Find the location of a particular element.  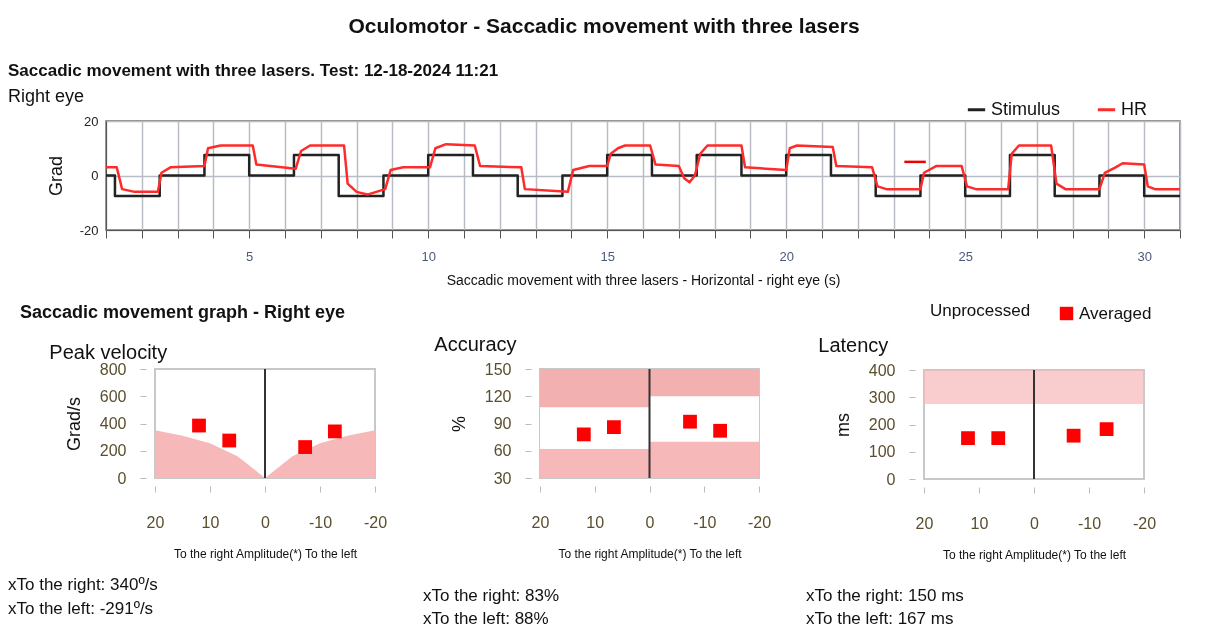

text: xTo the left: 88% is located at coordinates (486, 616).